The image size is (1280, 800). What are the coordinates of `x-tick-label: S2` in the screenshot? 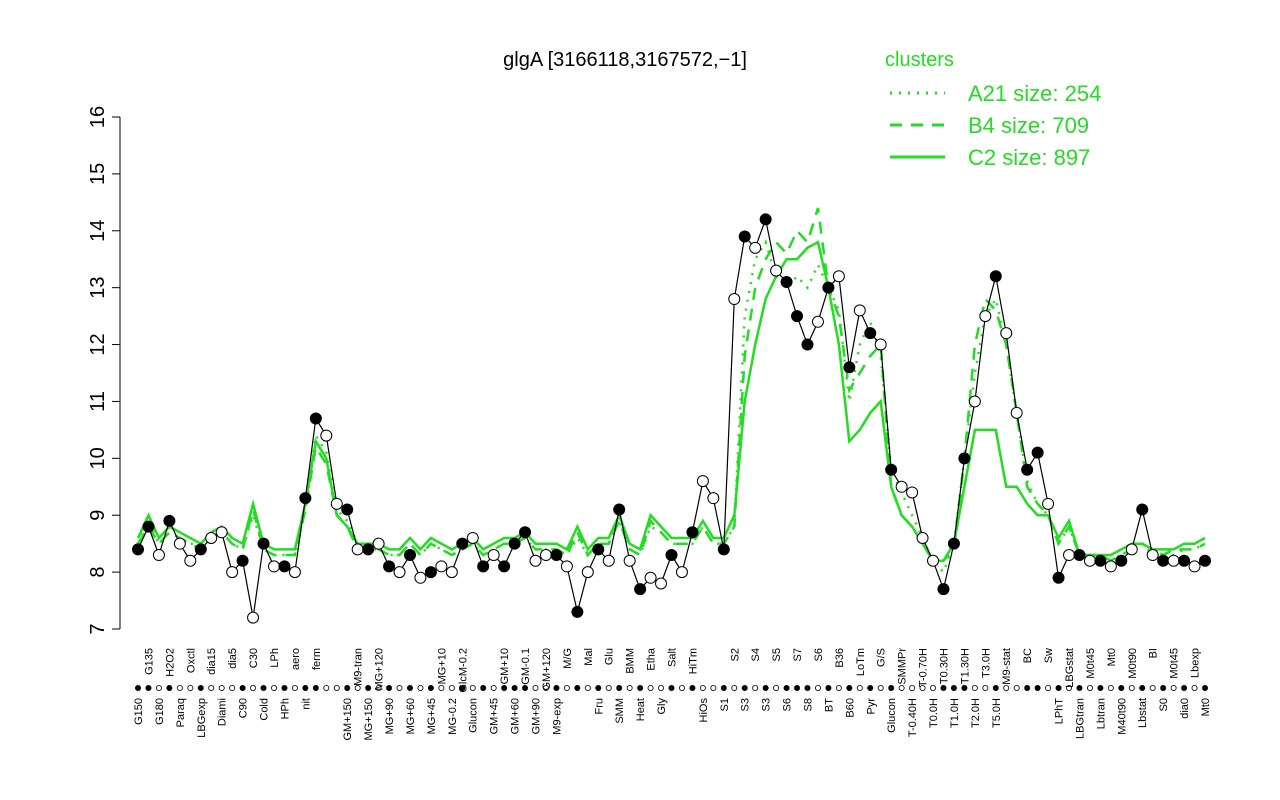 It's located at (735, 654).